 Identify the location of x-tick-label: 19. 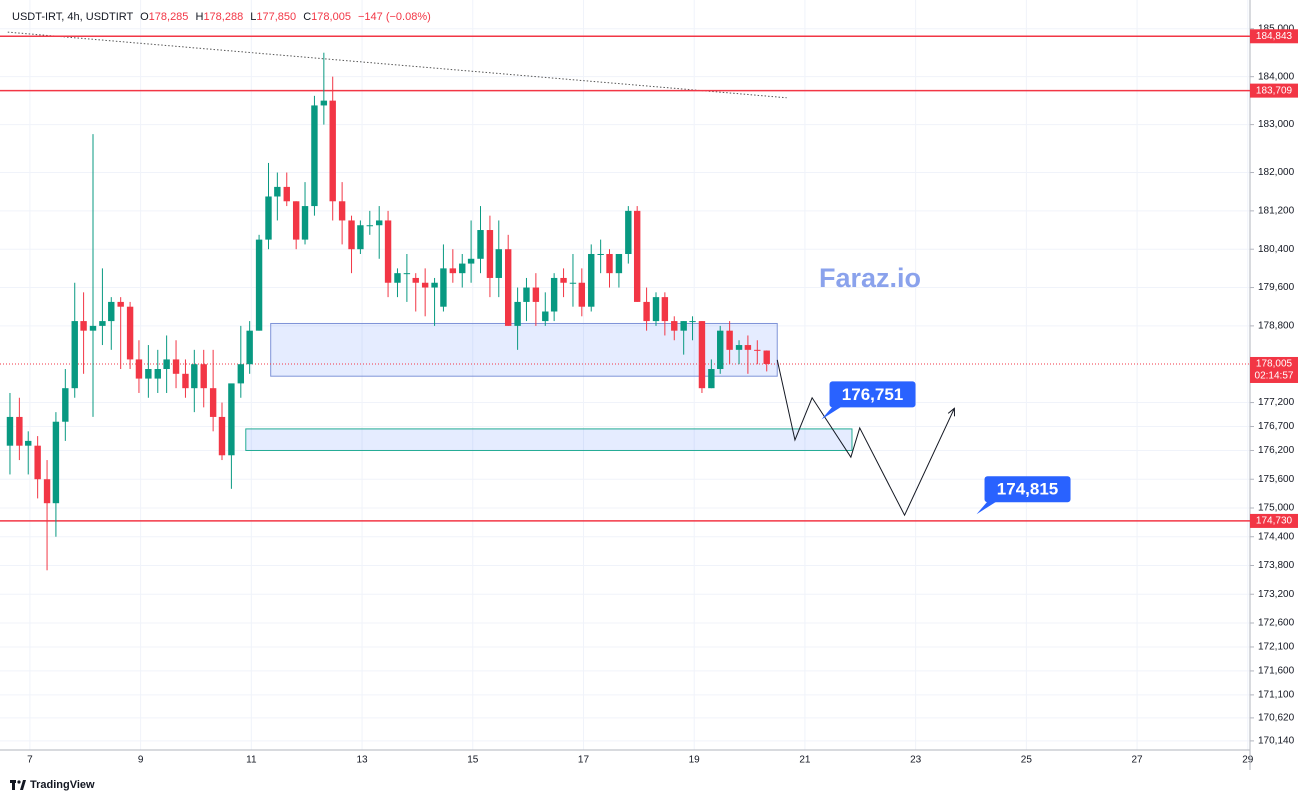
(695, 760).